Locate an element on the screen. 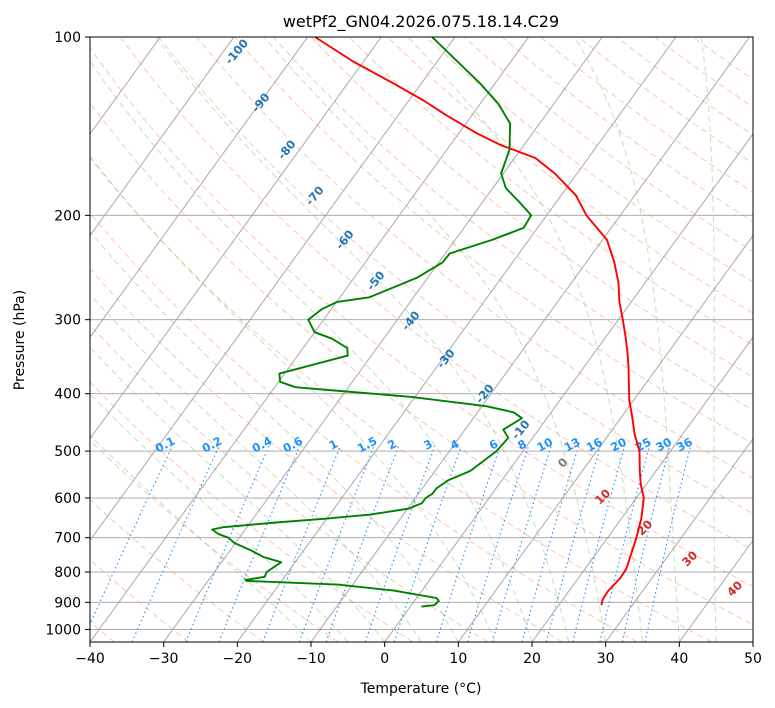  mixing-ratio-line-0.6 is located at coordinates (259, 543).